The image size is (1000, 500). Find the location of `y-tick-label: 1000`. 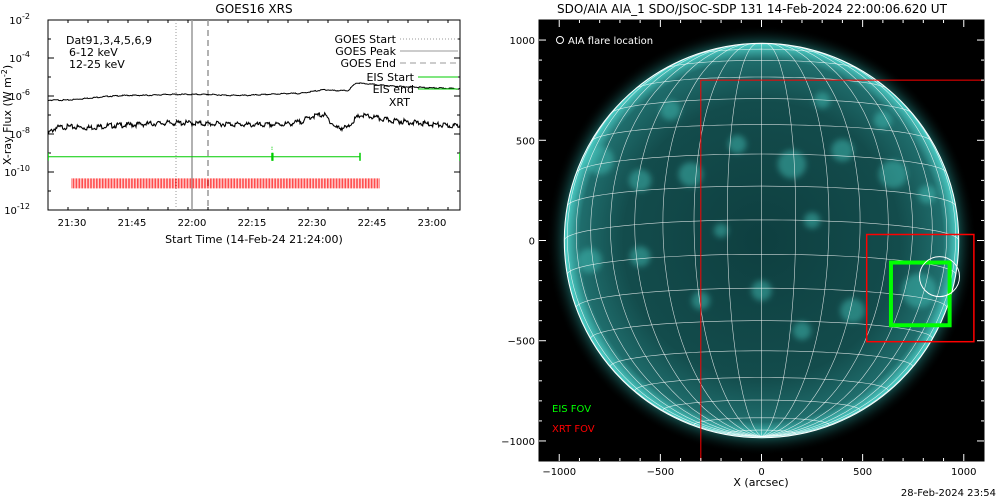

y-tick-label: 1000 is located at coordinates (522, 41).